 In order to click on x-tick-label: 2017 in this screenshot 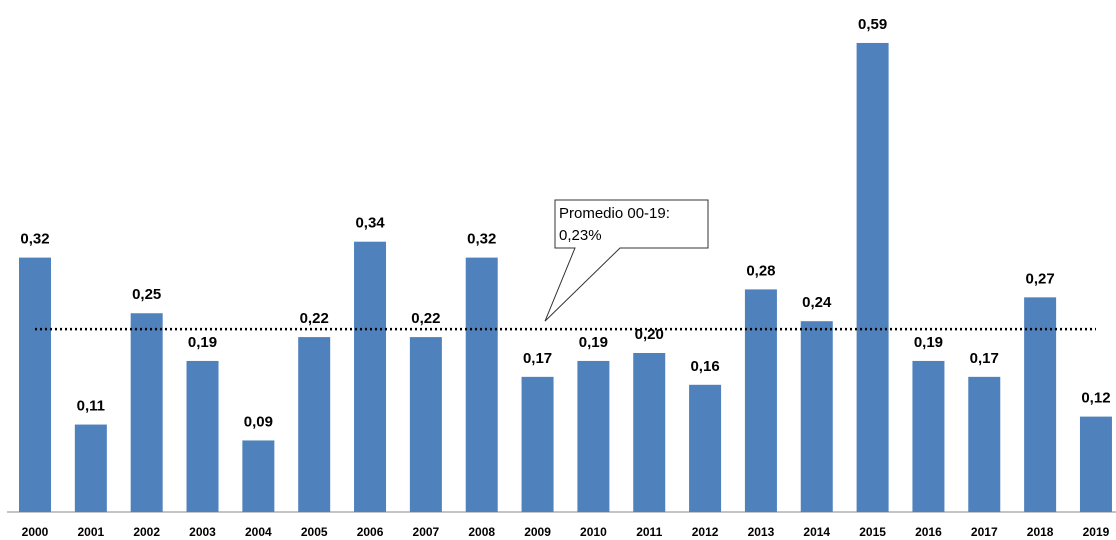, I will do `click(984, 532)`.